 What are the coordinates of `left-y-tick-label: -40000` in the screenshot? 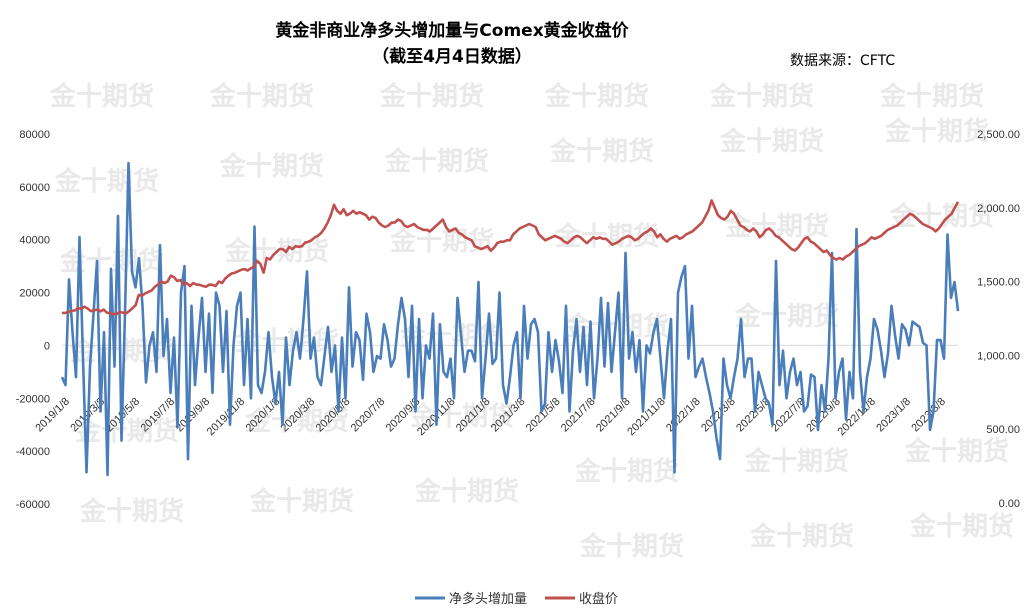 It's located at (33, 452).